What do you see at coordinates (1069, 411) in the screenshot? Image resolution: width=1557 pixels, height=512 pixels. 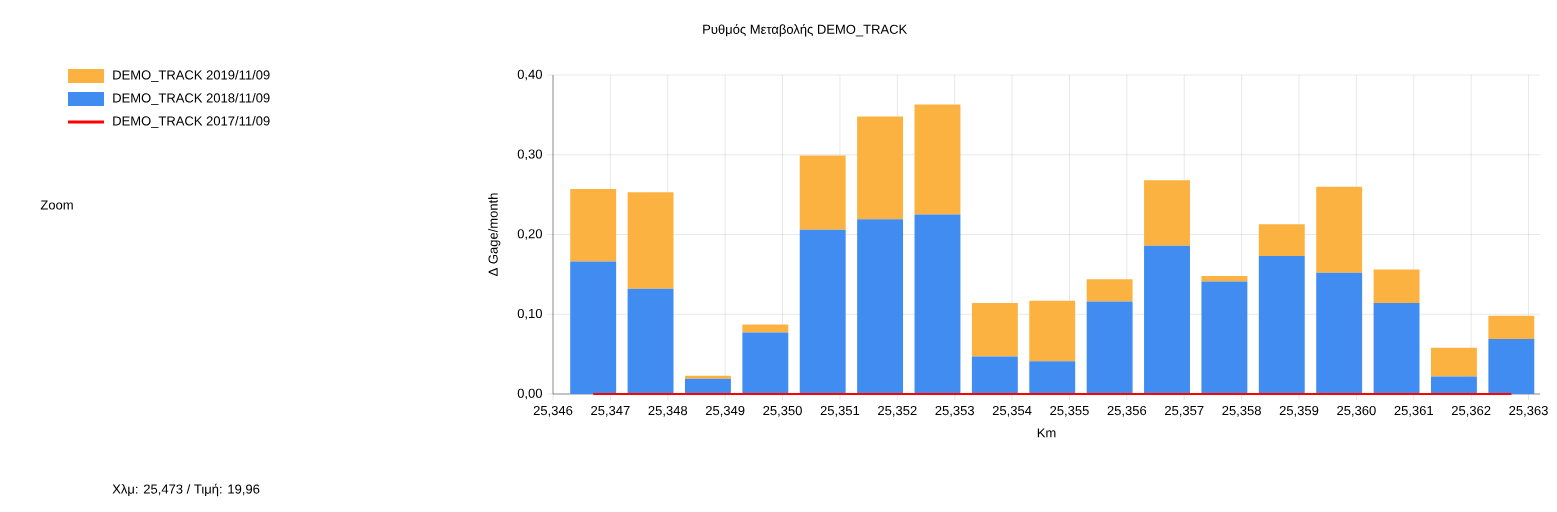 I see `x-tick-label: 25,355` at bounding box center [1069, 411].